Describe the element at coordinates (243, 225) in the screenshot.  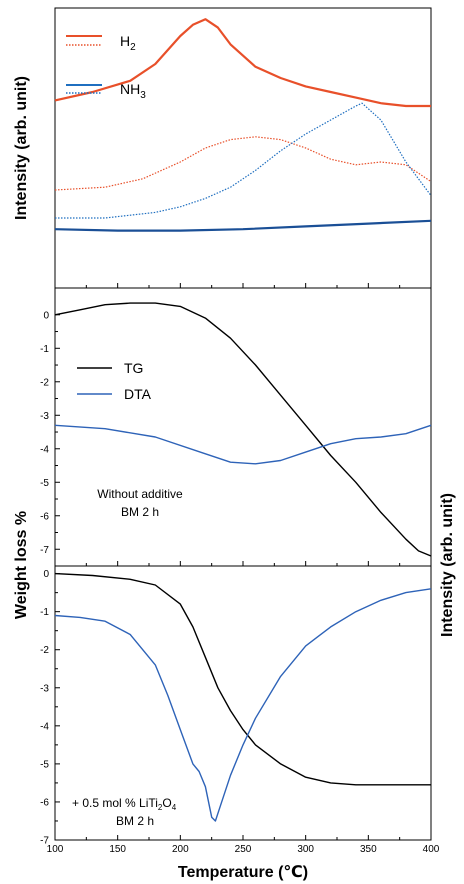
I see `top-series-nh3-solid` at that location.